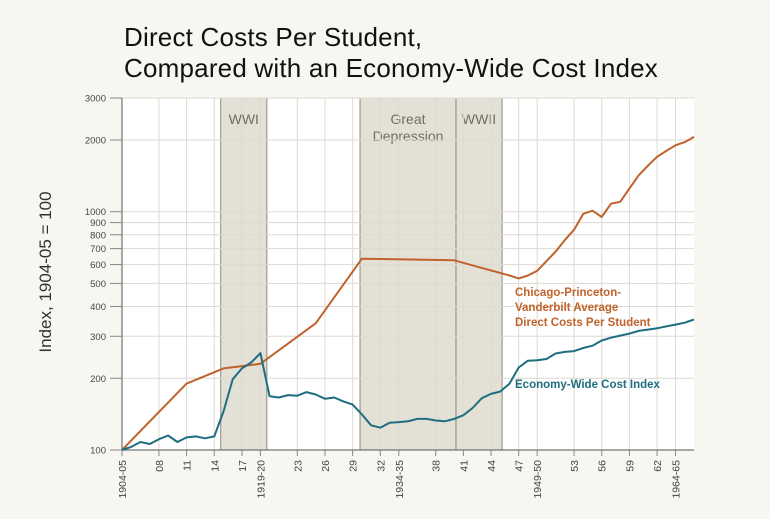  What do you see at coordinates (298, 466) in the screenshot?
I see `x-tick-label: 23` at bounding box center [298, 466].